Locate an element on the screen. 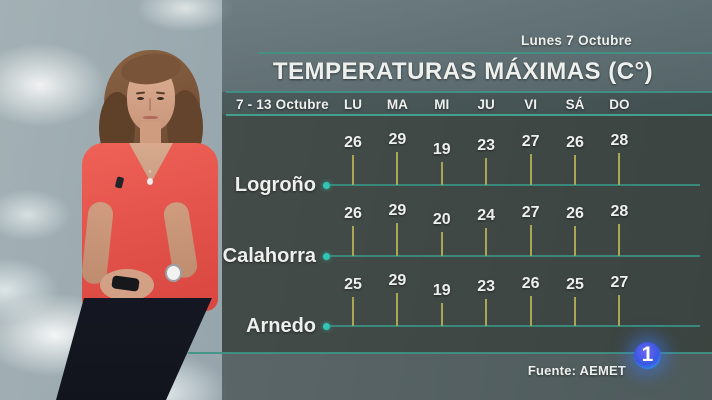  channel-logo: 1 is located at coordinates (647, 355).